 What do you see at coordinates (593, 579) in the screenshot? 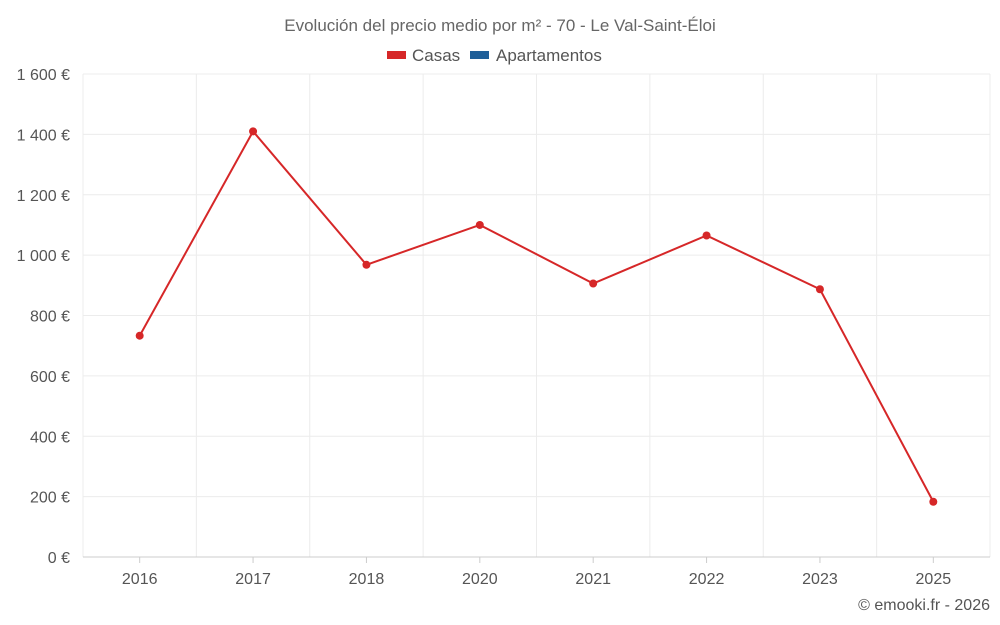
I see `x-tick-label: 2021` at bounding box center [593, 579].